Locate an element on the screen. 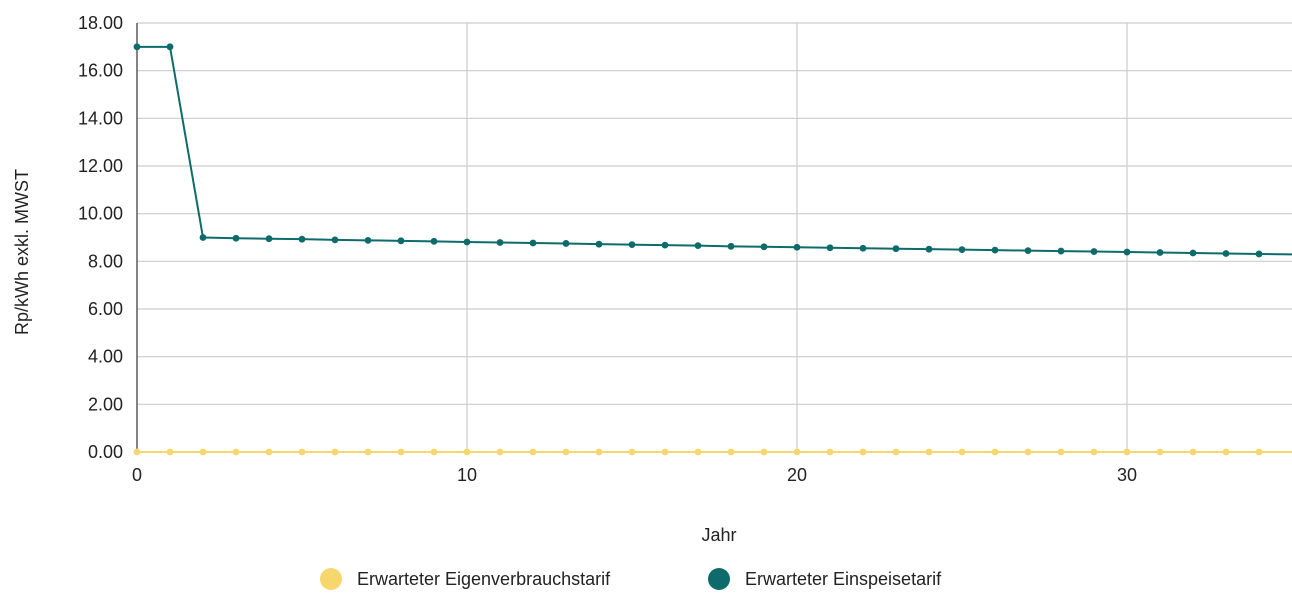 Image resolution: width=1292 pixels, height=597 pixels. y-axis-title: Rp/kWh exkl. MWST is located at coordinates (22, 252).